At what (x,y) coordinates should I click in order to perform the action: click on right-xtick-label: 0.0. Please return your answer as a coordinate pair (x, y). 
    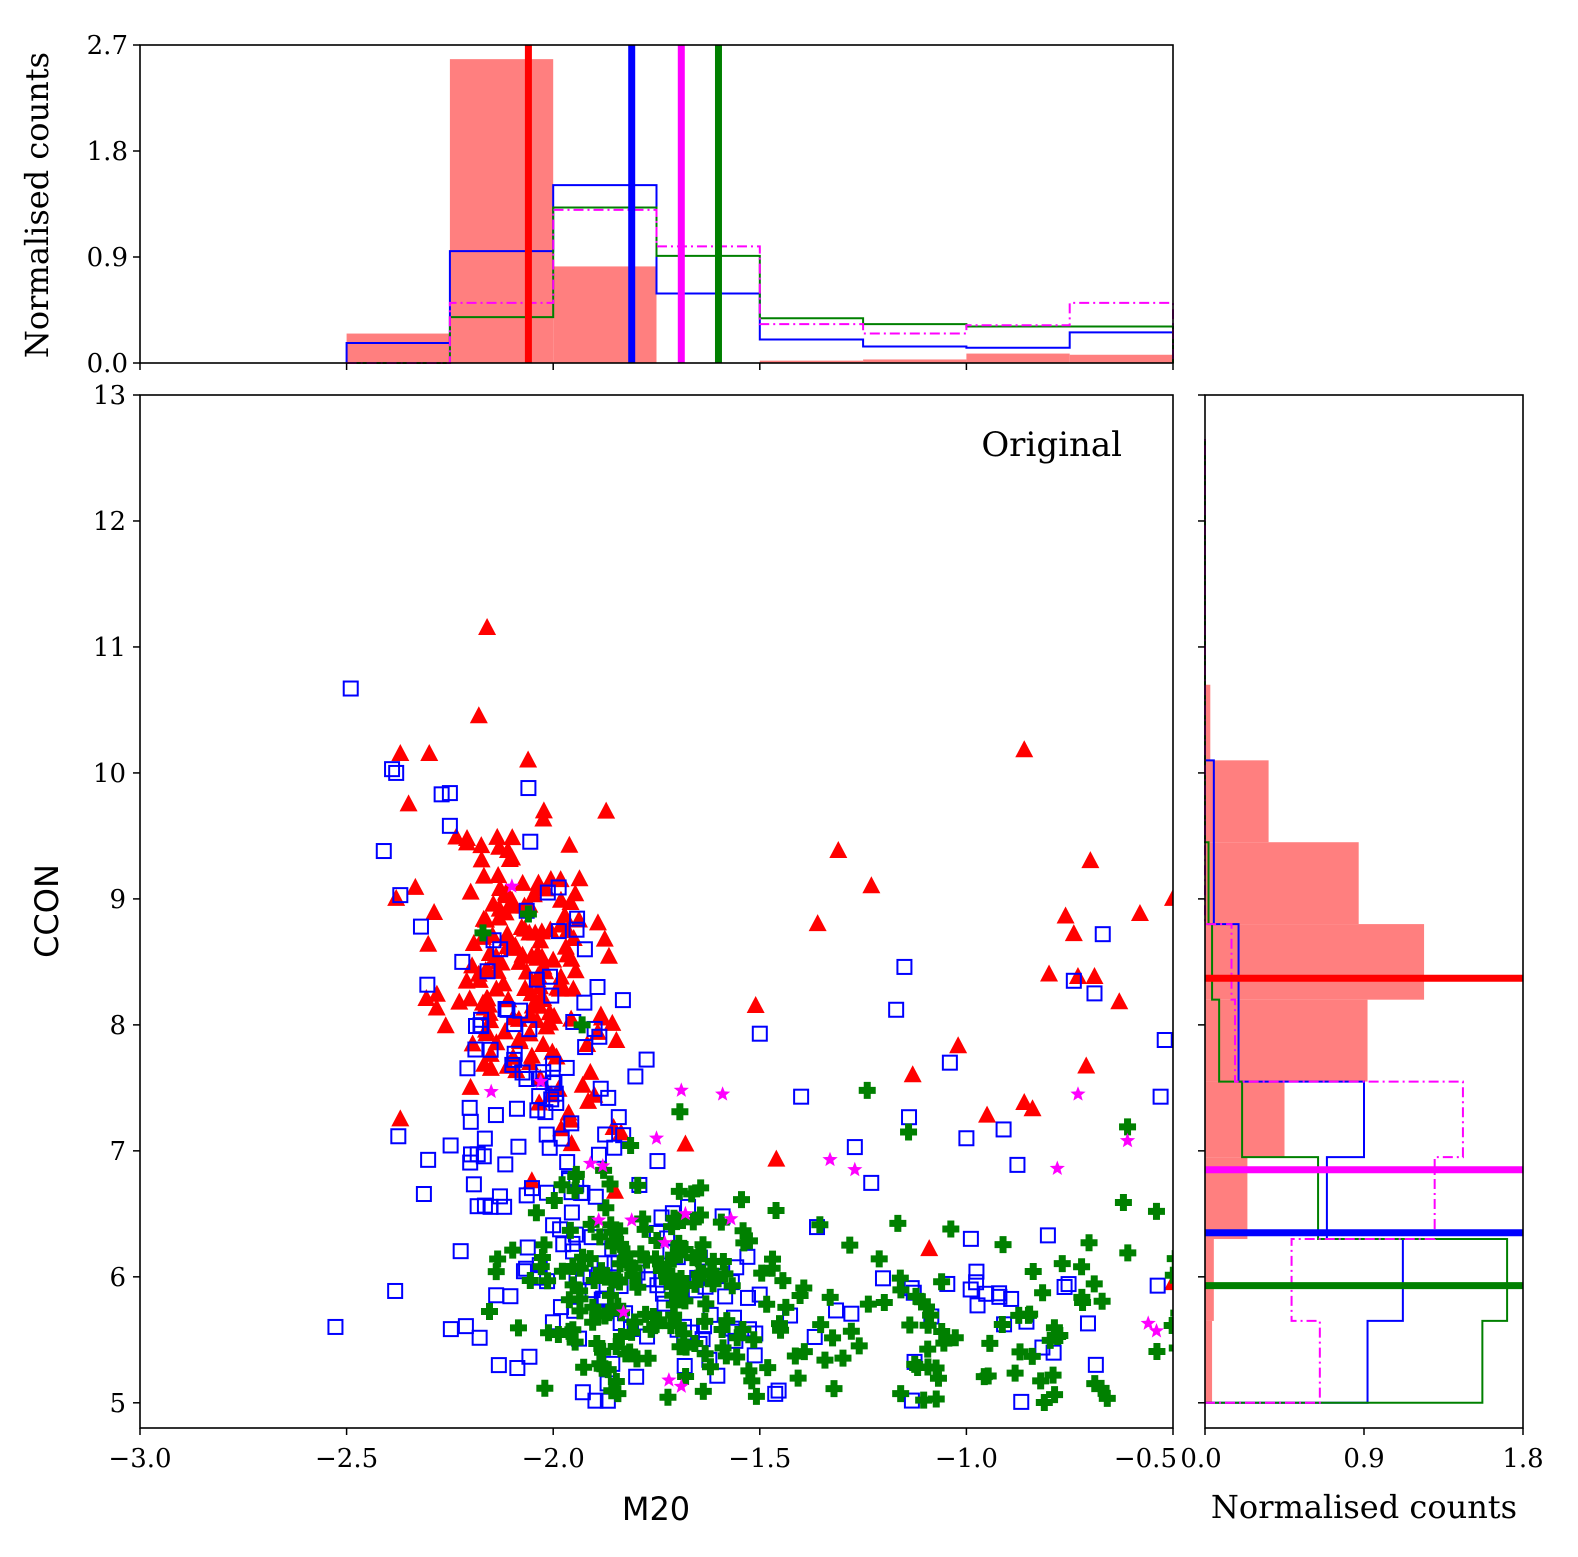
    Looking at the image, I should click on (1200, 1459).